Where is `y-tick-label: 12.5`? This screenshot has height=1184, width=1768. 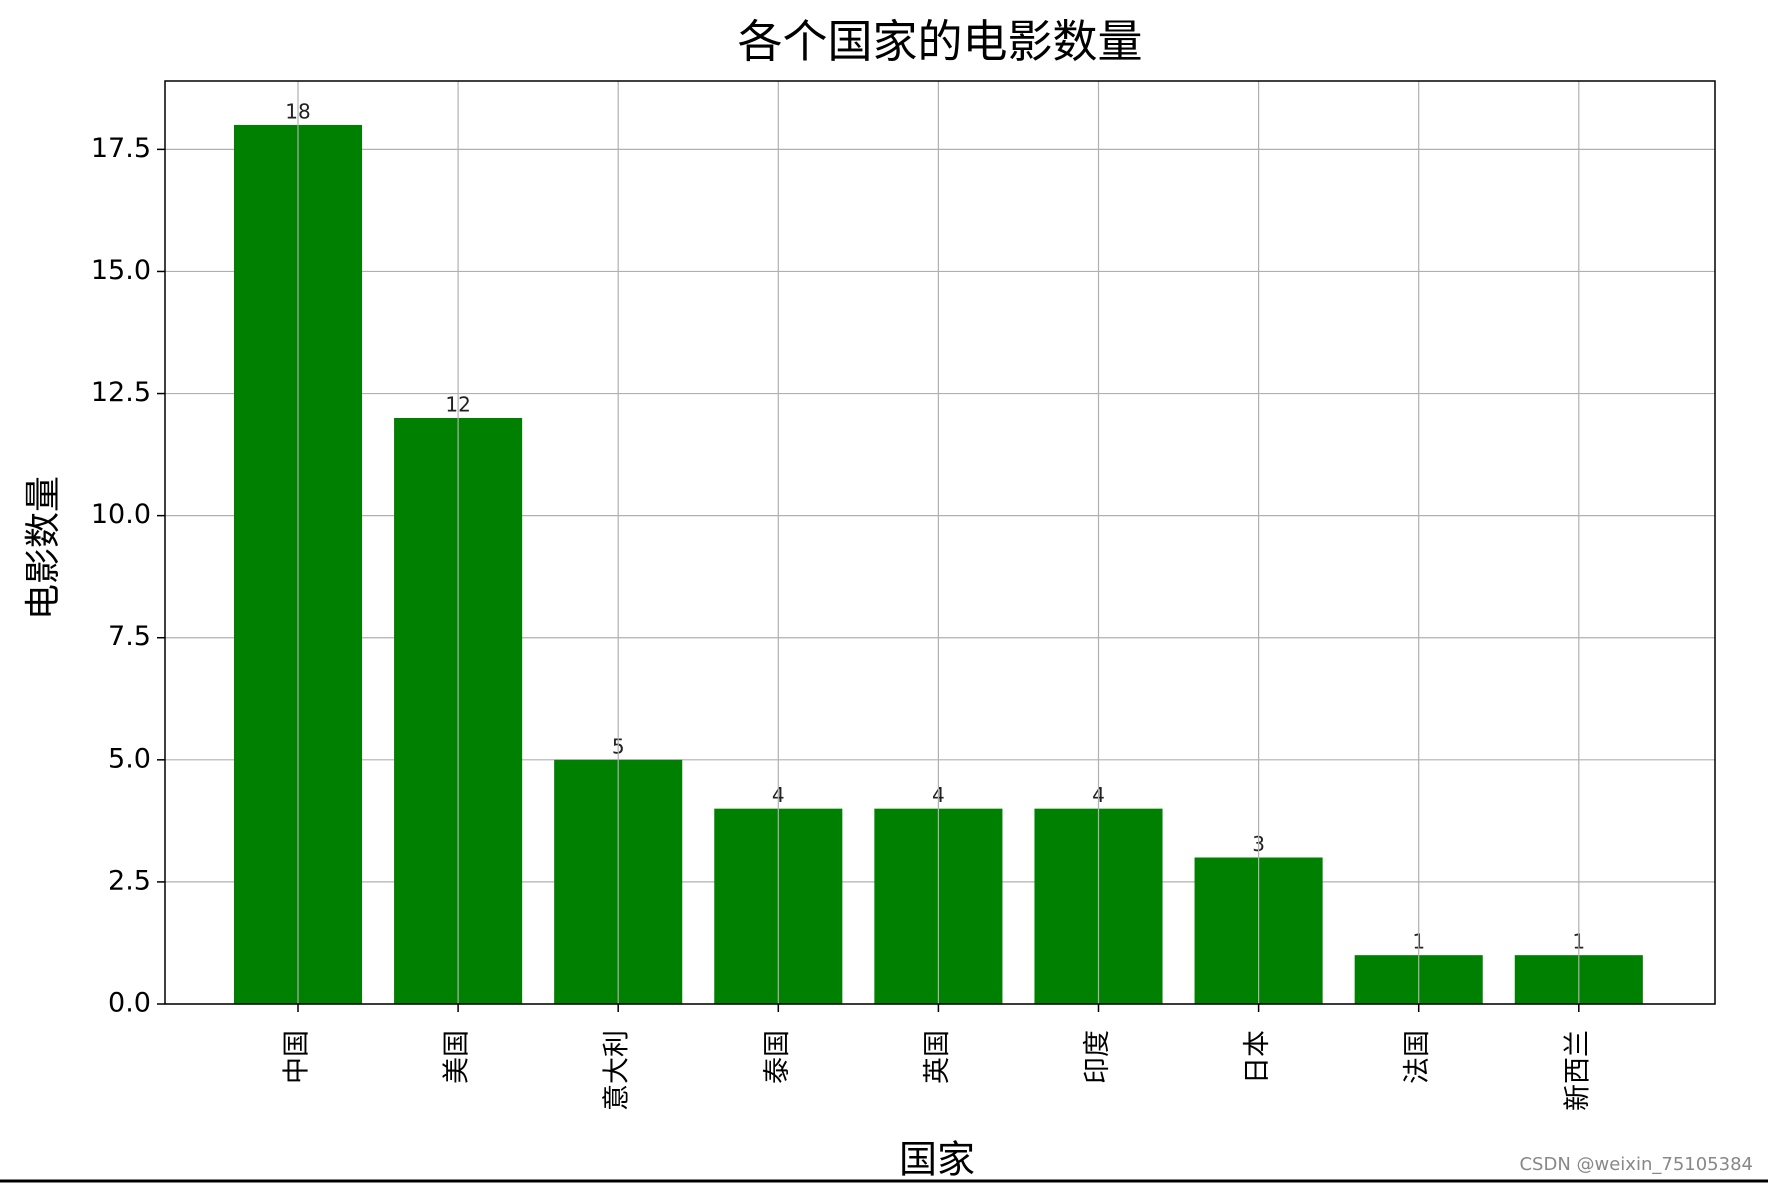 y-tick-label: 12.5 is located at coordinates (121, 392).